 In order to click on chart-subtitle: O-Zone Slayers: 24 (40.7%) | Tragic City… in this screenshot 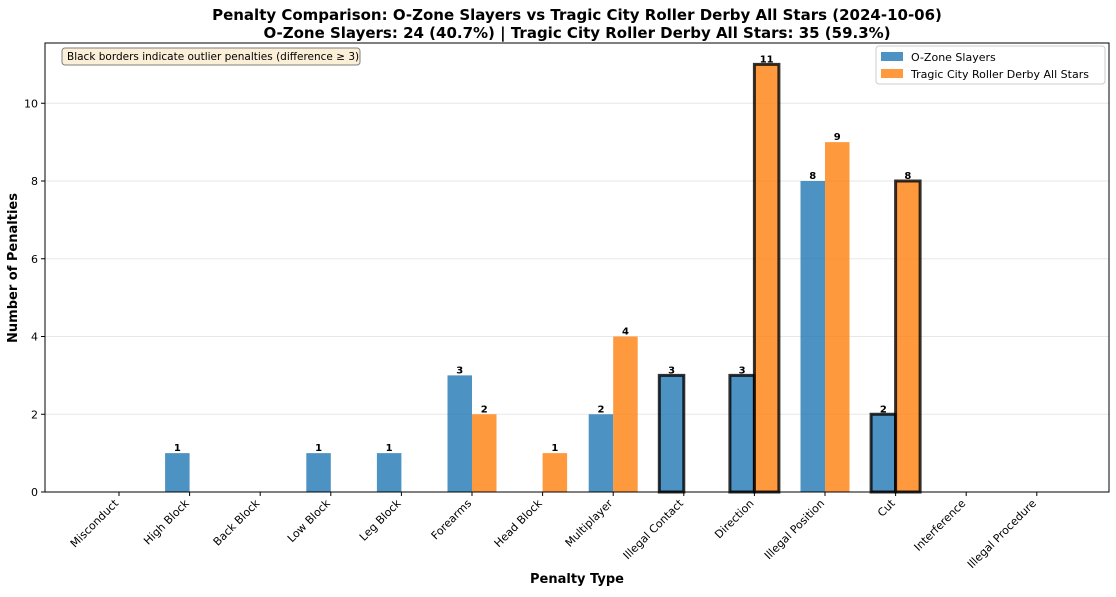, I will do `click(576, 33)`.